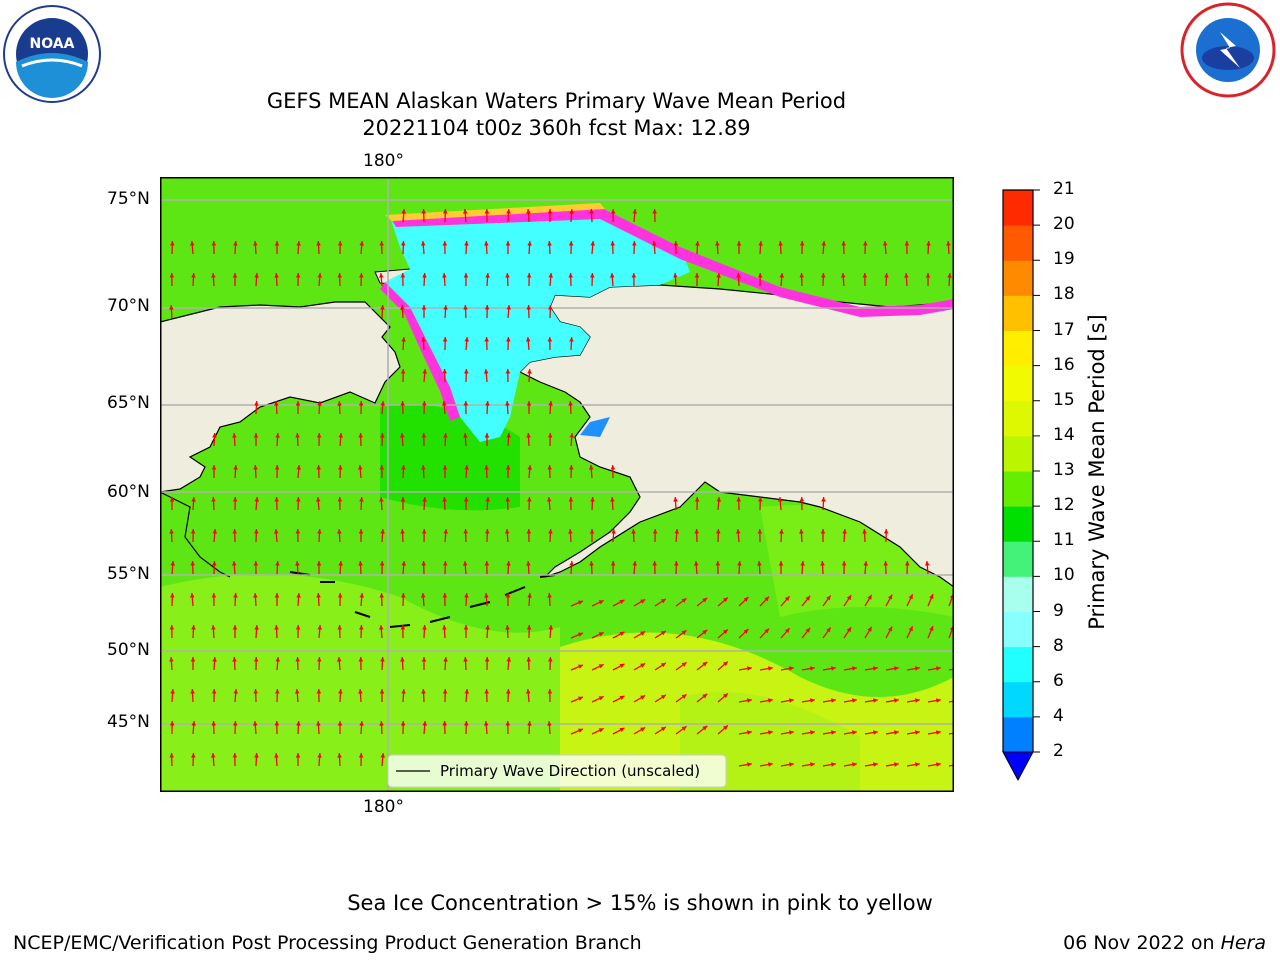 The height and width of the screenshot is (960, 1280). Describe the element at coordinates (1018, 471) in the screenshot. I see `colorbar-bands` at that location.